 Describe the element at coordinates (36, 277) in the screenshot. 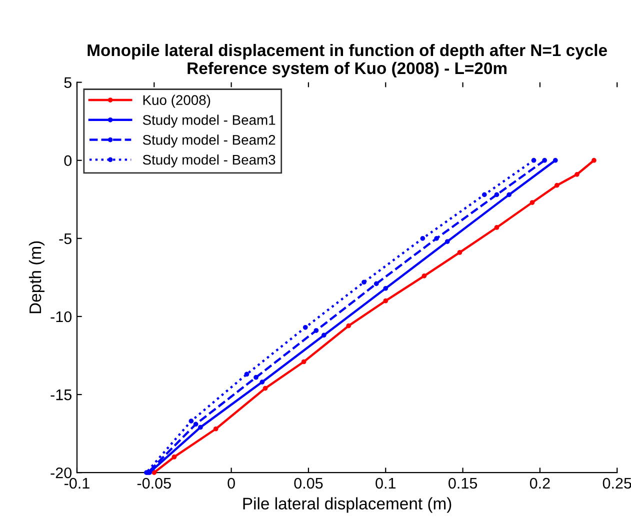

I see `y-axis-title: Depth (m)` at that location.